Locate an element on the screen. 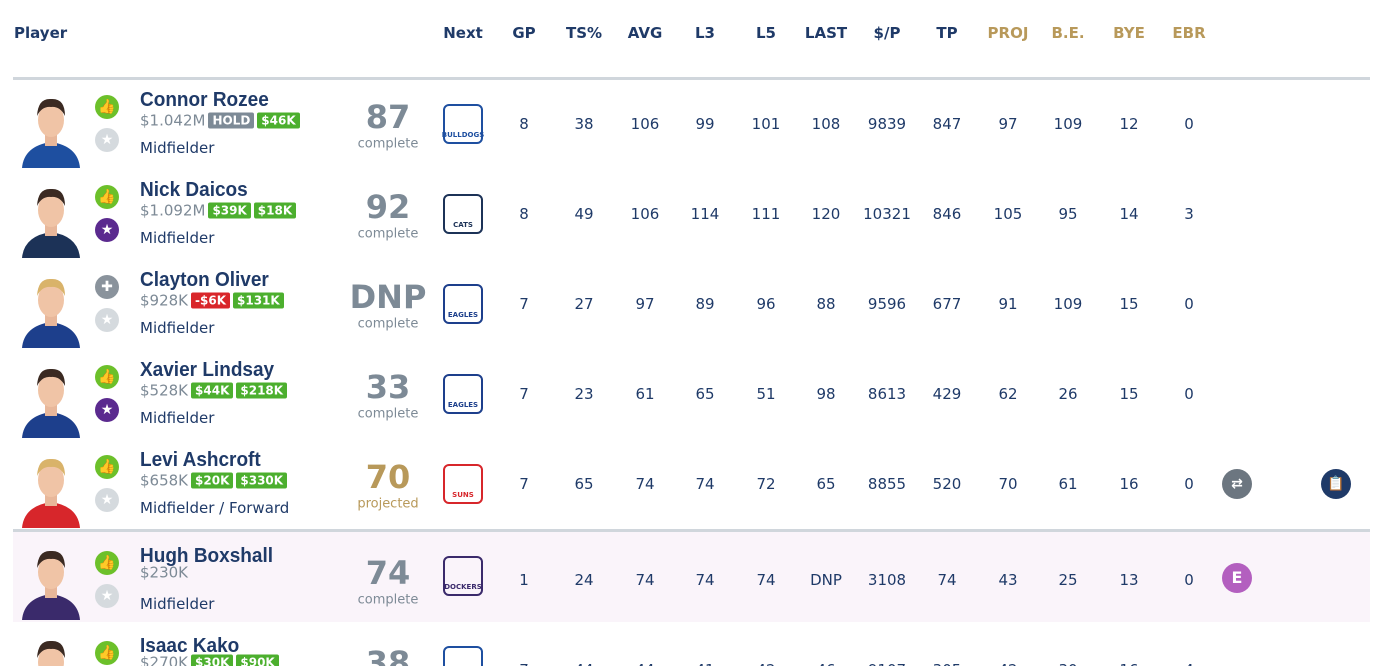 This screenshot has width=1376, height=666. score: 87 is located at coordinates (388, 117).